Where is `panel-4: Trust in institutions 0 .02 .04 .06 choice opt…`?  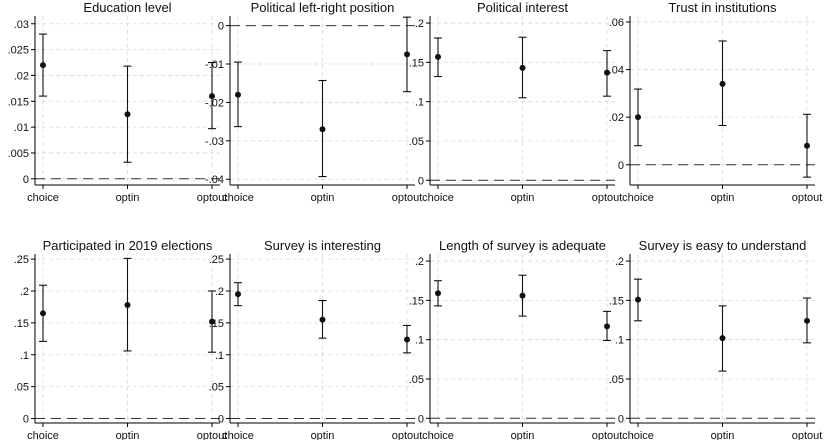
panel-4: Trust in institutions 0 .02 .04 .06 choice opt… is located at coordinates (716, 102).